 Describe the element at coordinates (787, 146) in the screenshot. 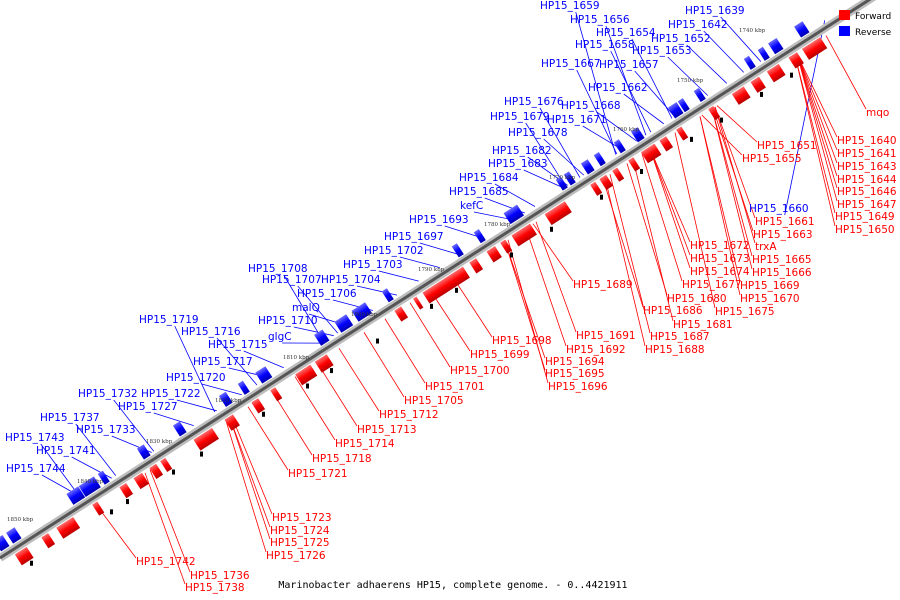

I see `gene-label: HP15_1651` at that location.